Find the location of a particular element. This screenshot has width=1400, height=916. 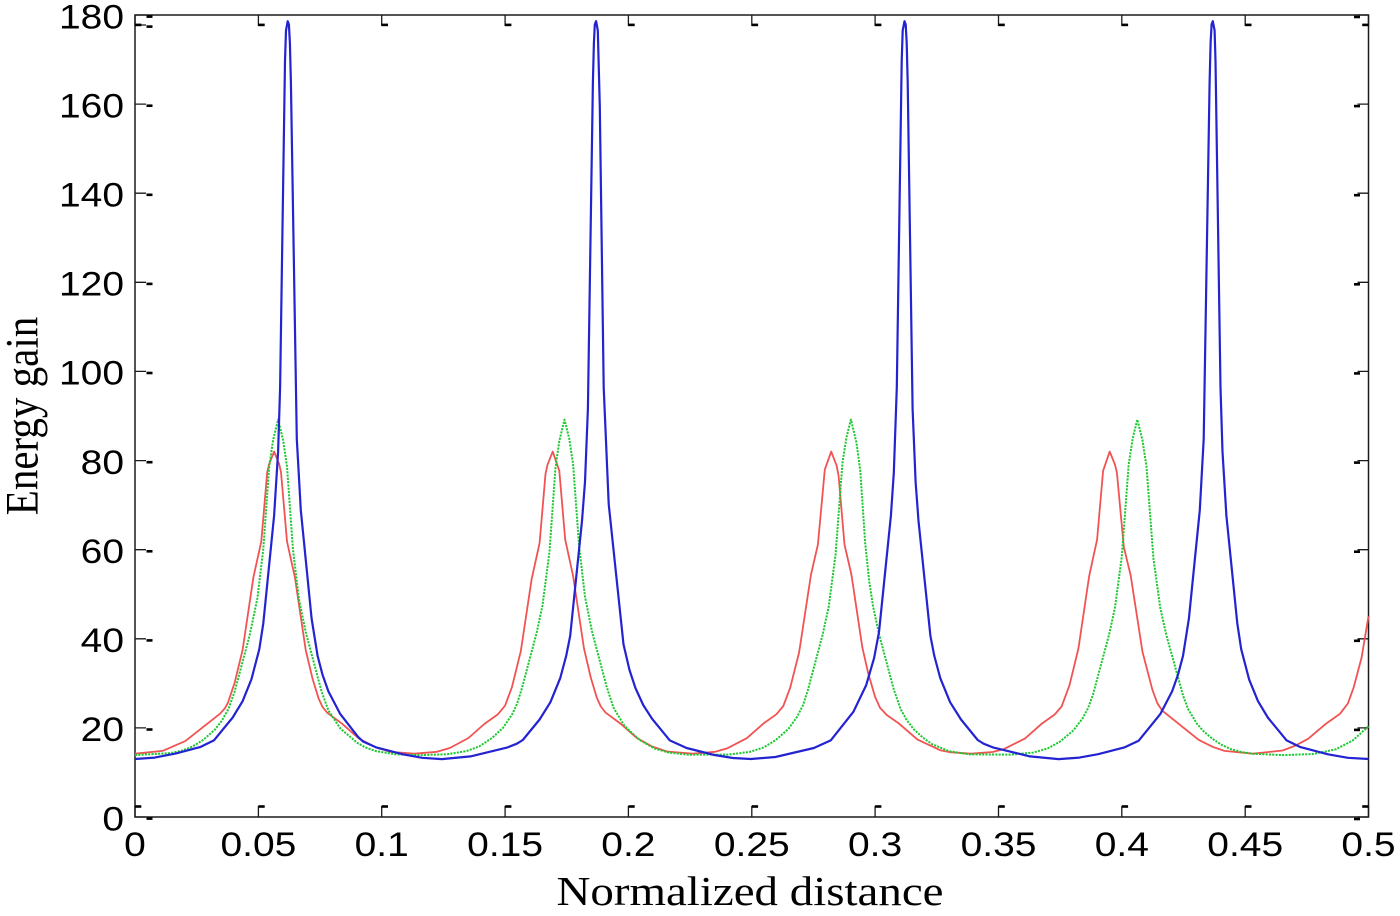

svg-text: 0.35 is located at coordinates (999, 844).